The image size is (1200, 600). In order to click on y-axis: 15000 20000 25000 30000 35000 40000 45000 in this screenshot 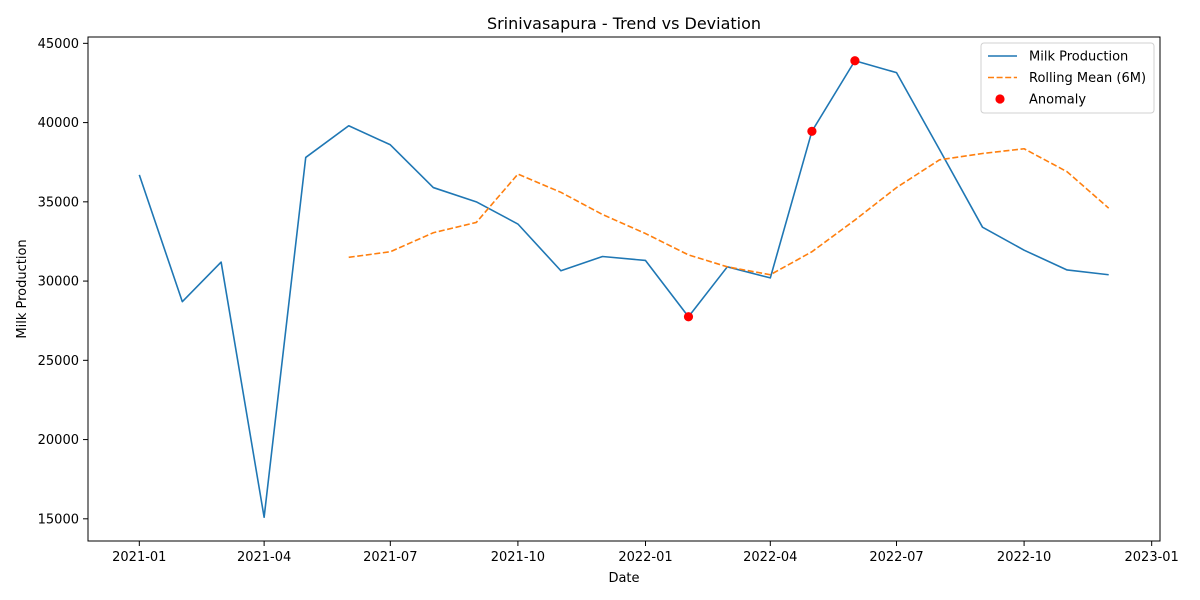, I will do `click(63, 282)`.